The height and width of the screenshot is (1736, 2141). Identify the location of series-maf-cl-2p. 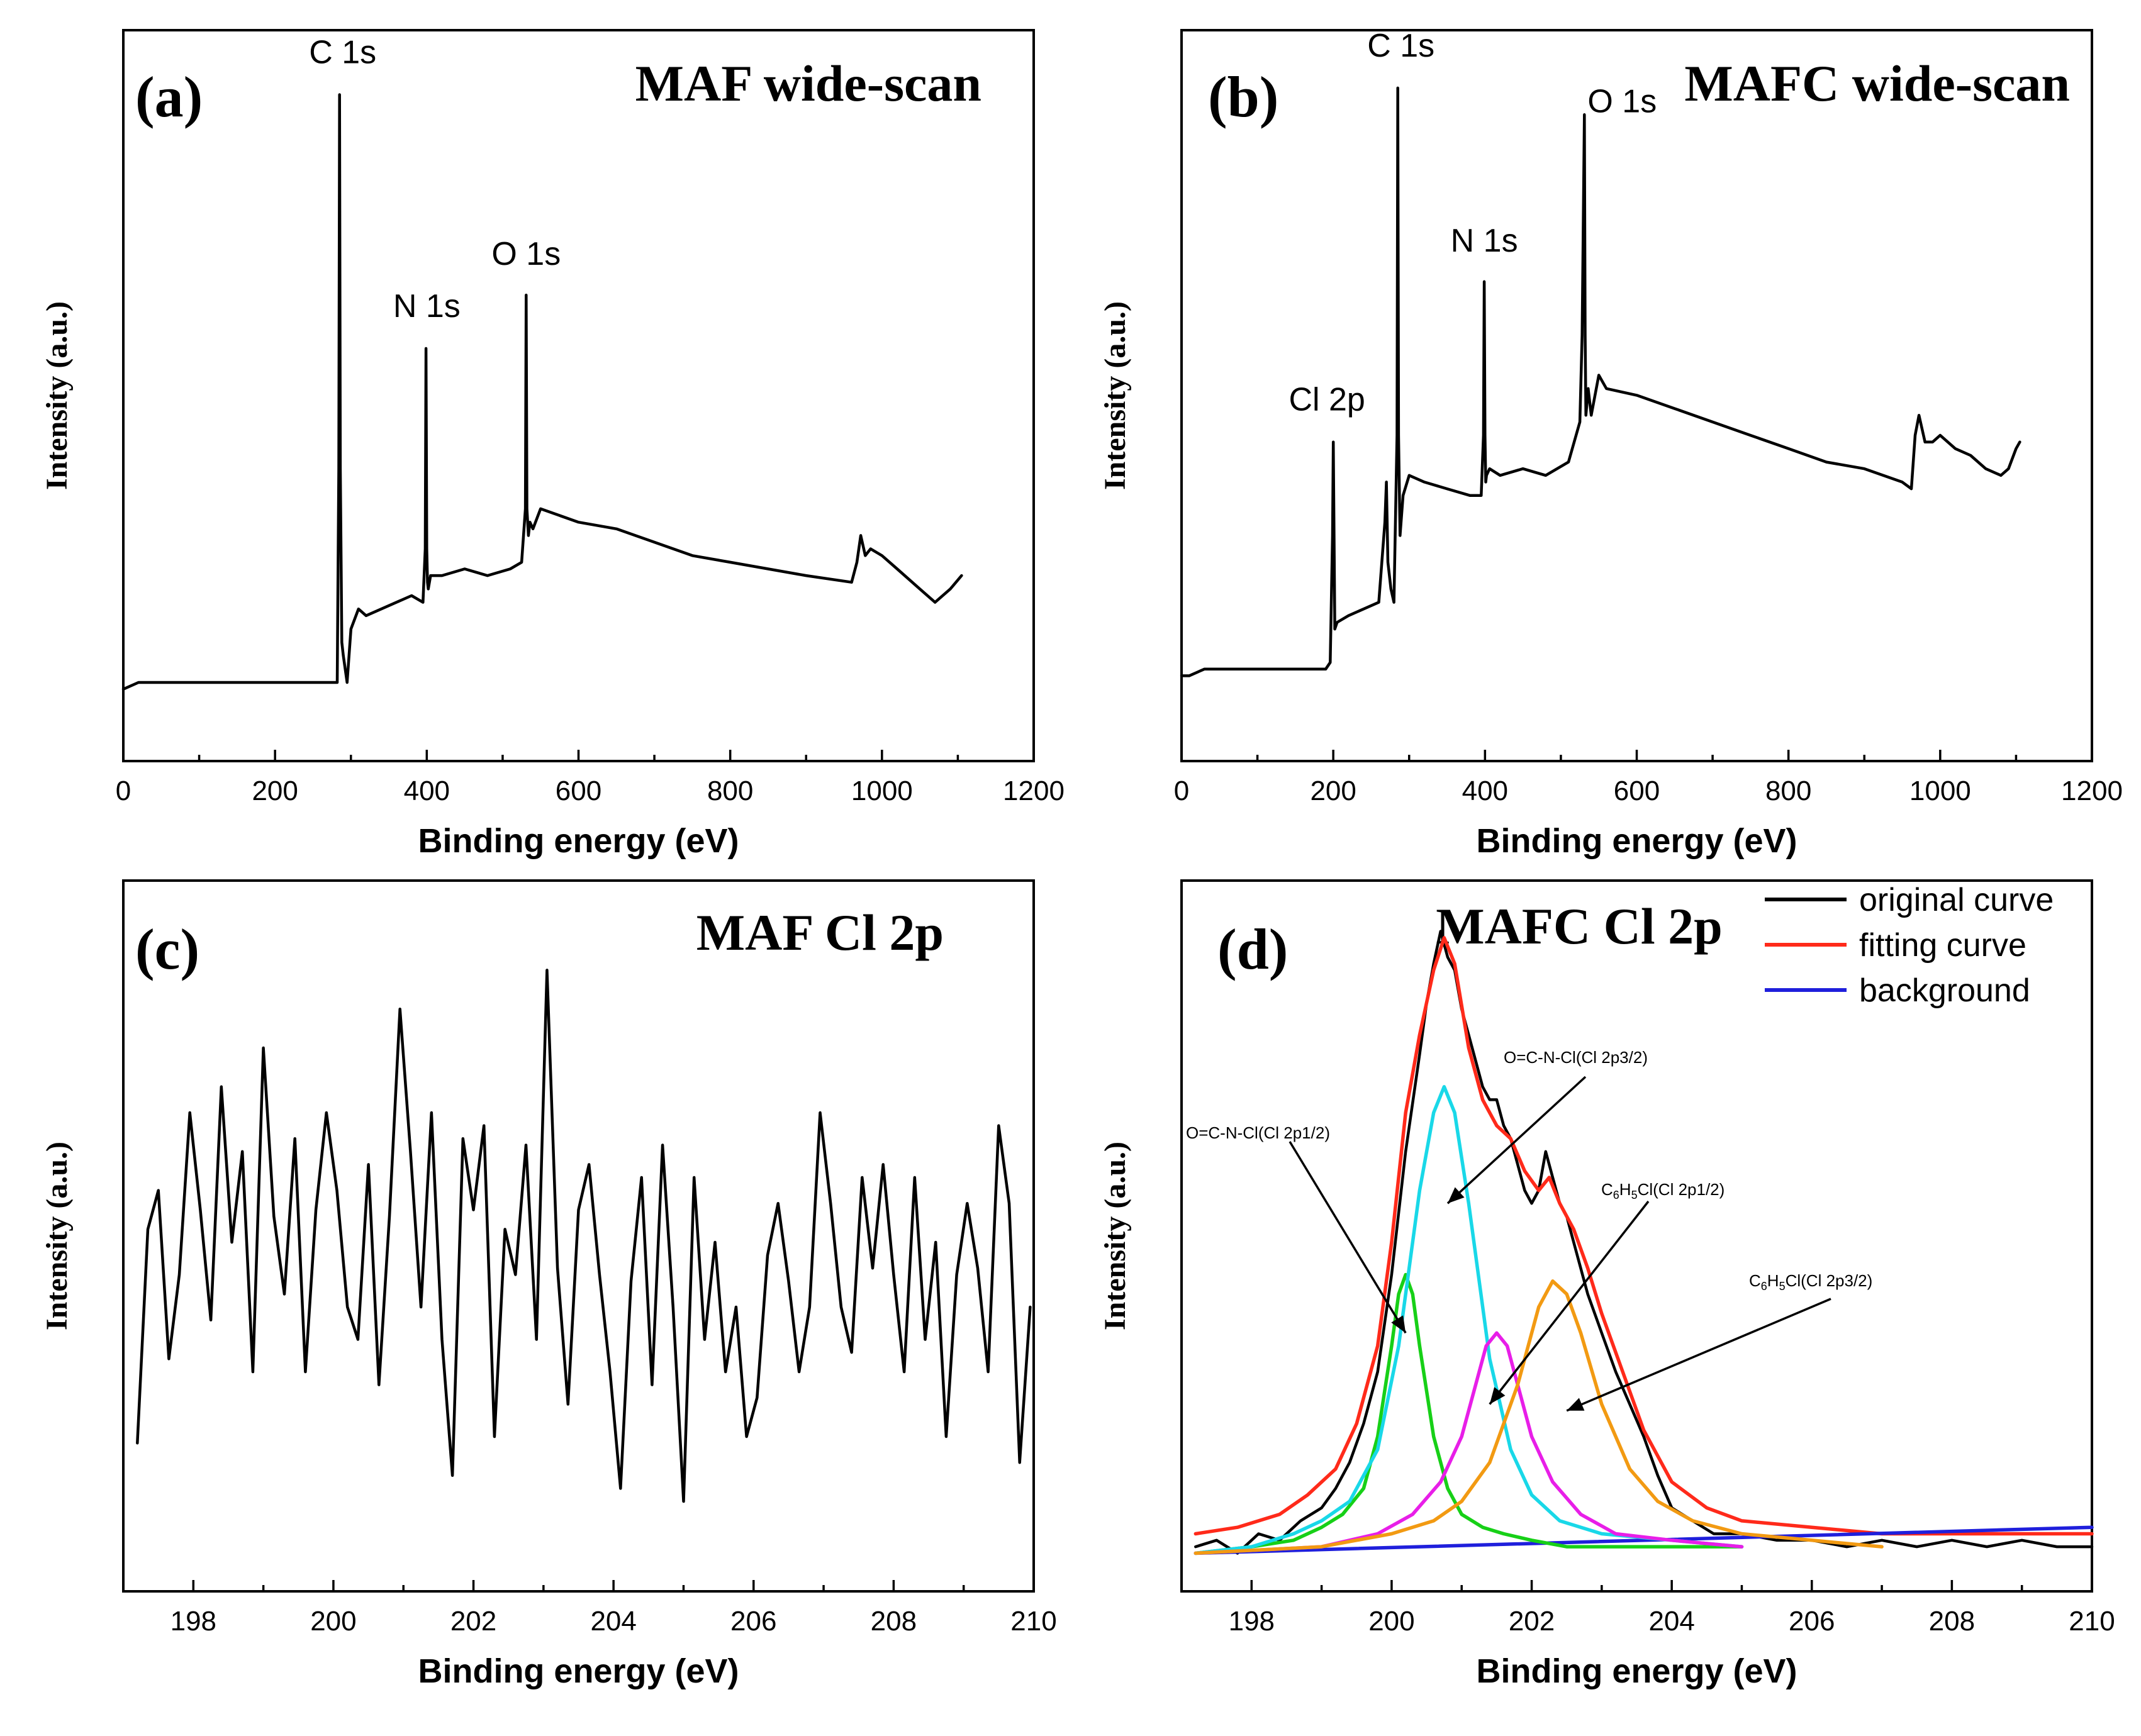
(584, 1236).